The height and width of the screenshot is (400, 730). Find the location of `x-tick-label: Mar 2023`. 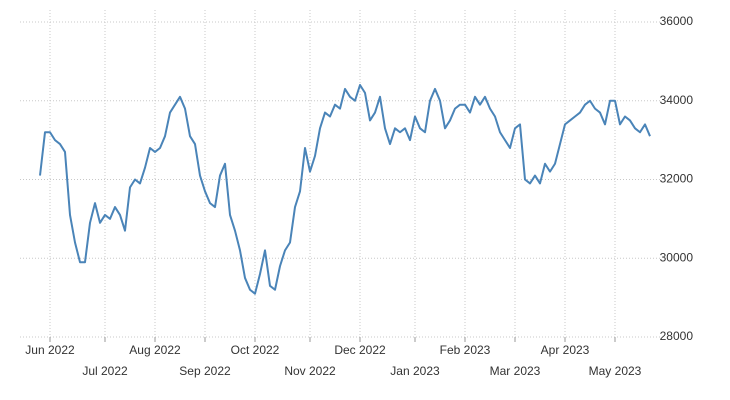

x-tick-label: Mar 2023 is located at coordinates (515, 371).